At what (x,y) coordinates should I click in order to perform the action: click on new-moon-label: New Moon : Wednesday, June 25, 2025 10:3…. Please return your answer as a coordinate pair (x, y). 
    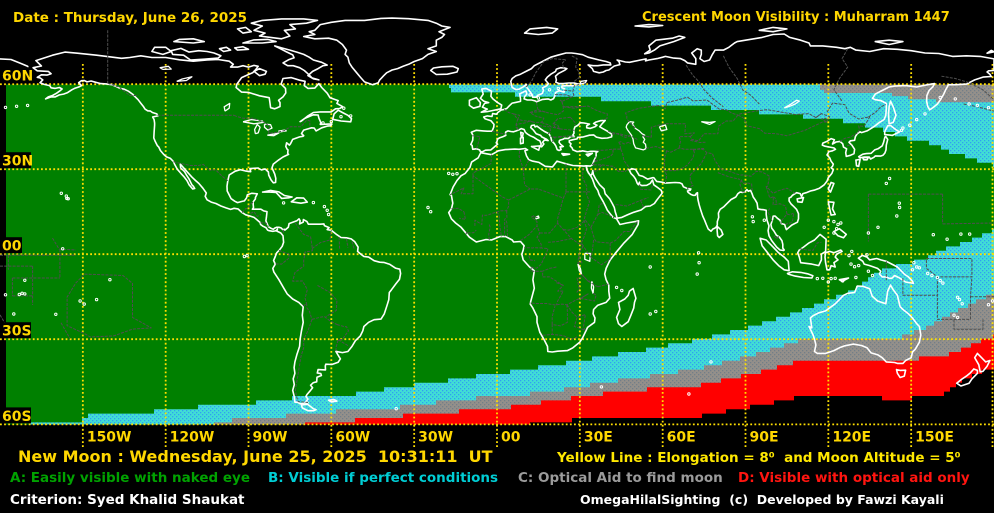
    Looking at the image, I should click on (255, 456).